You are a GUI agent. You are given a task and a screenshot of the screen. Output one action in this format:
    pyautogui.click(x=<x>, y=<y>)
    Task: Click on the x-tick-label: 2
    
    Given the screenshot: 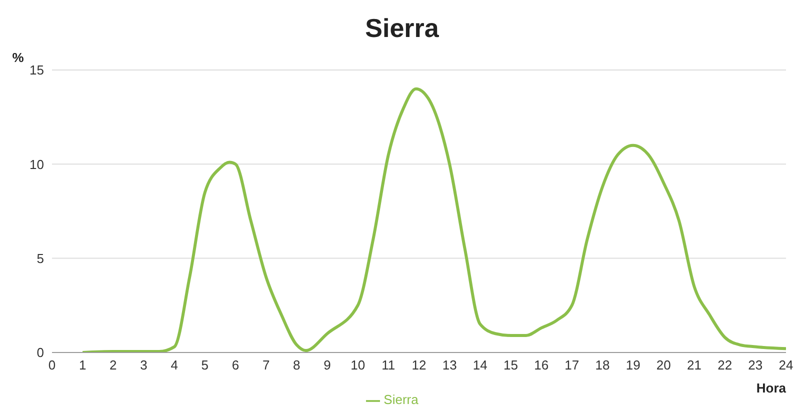 What is the action you would take?
    pyautogui.click(x=113, y=365)
    